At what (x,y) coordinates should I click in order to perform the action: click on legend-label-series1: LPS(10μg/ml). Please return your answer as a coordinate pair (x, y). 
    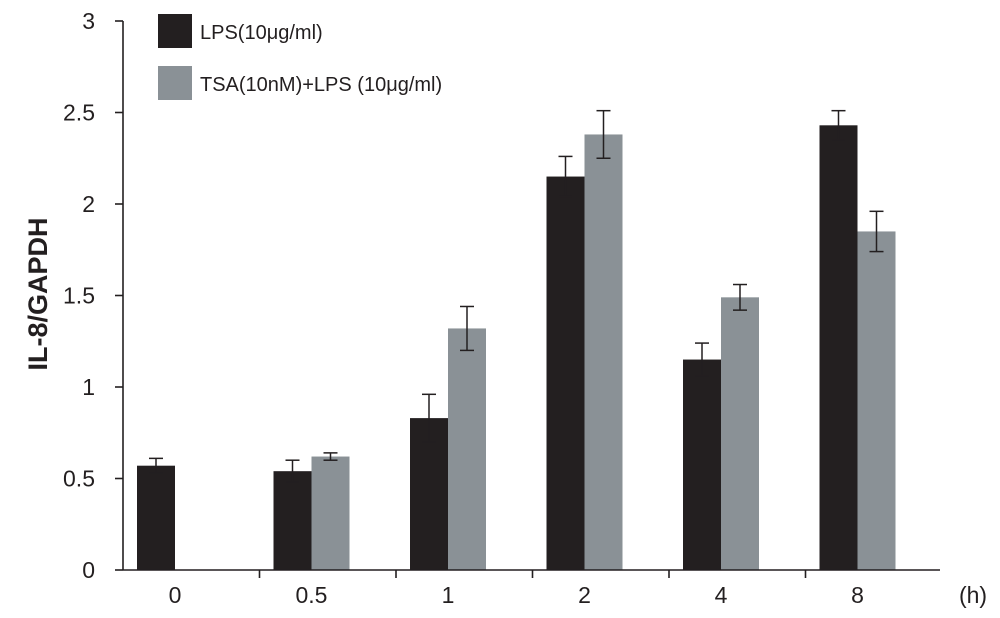
    Looking at the image, I should click on (261, 33).